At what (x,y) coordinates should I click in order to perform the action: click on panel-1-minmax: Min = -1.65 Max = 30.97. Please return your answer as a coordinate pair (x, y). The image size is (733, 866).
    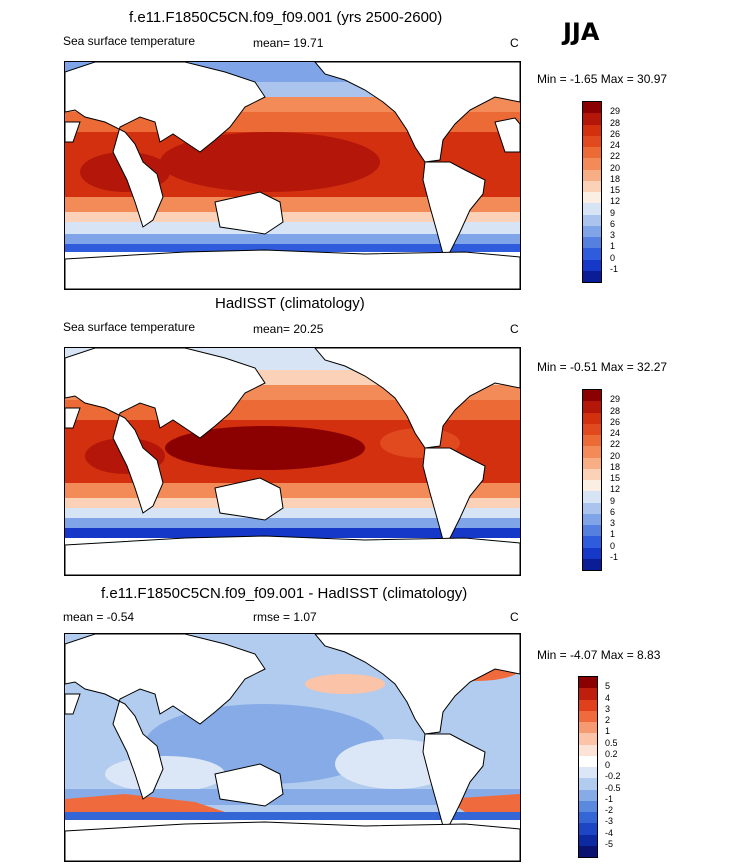
    Looking at the image, I should click on (602, 79).